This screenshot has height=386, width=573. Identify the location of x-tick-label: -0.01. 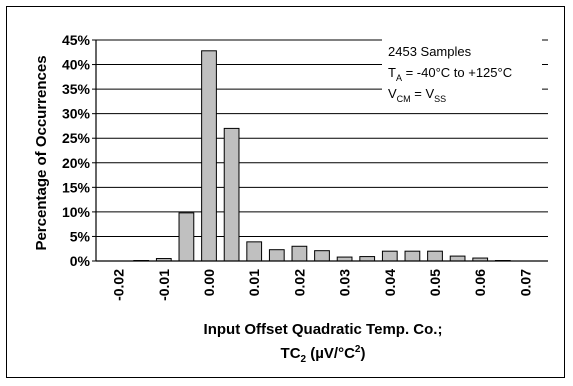
(164, 285).